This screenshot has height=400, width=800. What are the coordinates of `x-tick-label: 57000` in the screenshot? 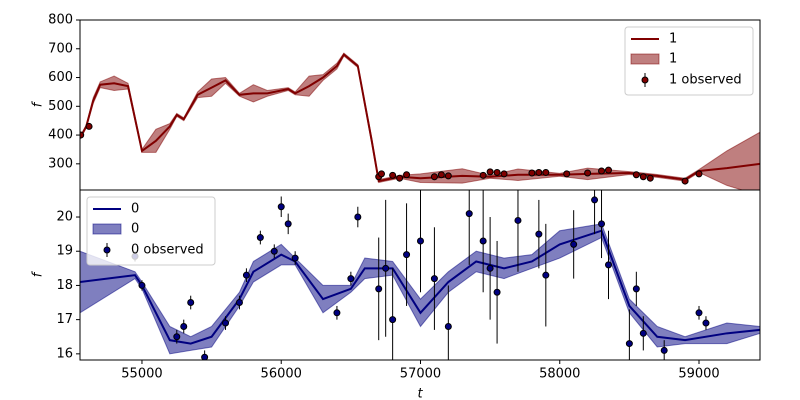 It's located at (420, 374).